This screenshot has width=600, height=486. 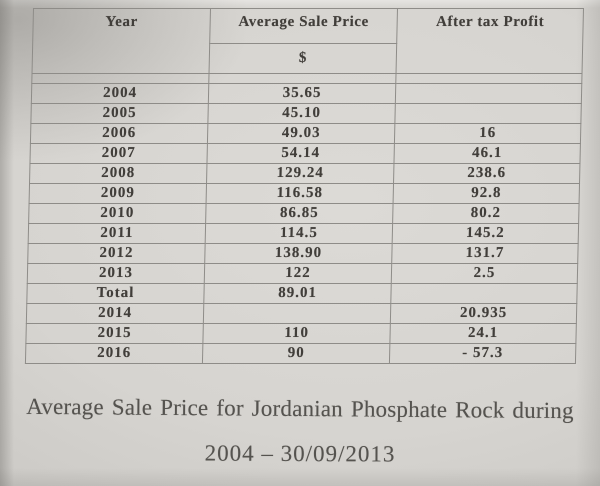 I want to click on price-cell: 114.5, so click(x=299, y=233).